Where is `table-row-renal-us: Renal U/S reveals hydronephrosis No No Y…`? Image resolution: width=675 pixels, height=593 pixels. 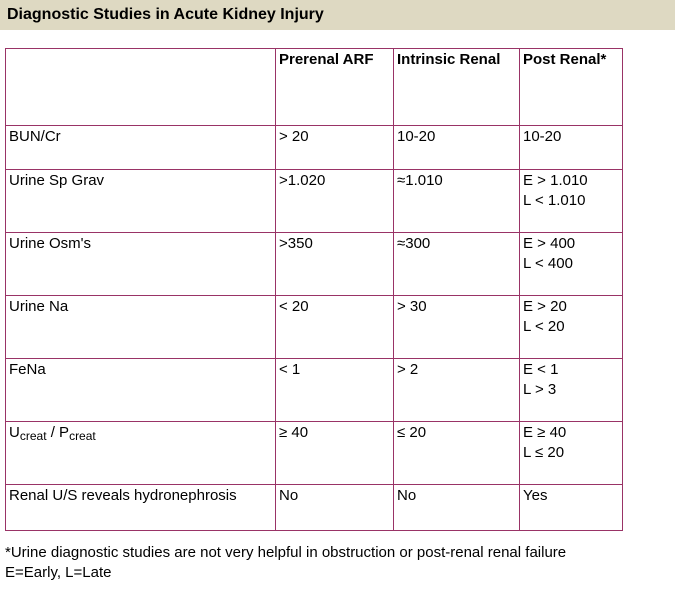 table-row-renal-us: Renal U/S reveals hydronephrosis No No Y… is located at coordinates (314, 508).